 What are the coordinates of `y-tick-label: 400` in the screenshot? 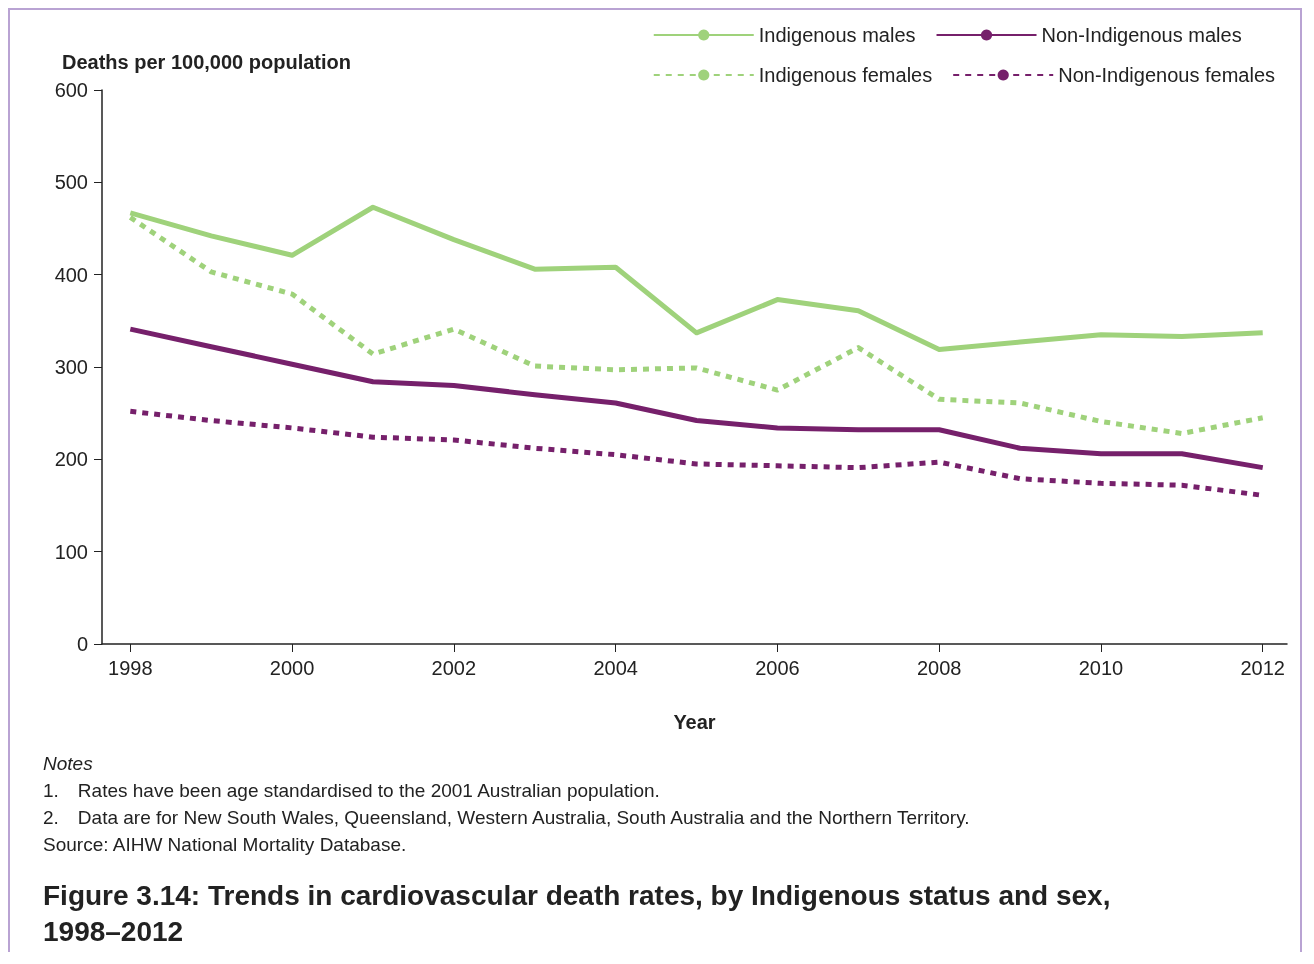 It's located at (71, 274).